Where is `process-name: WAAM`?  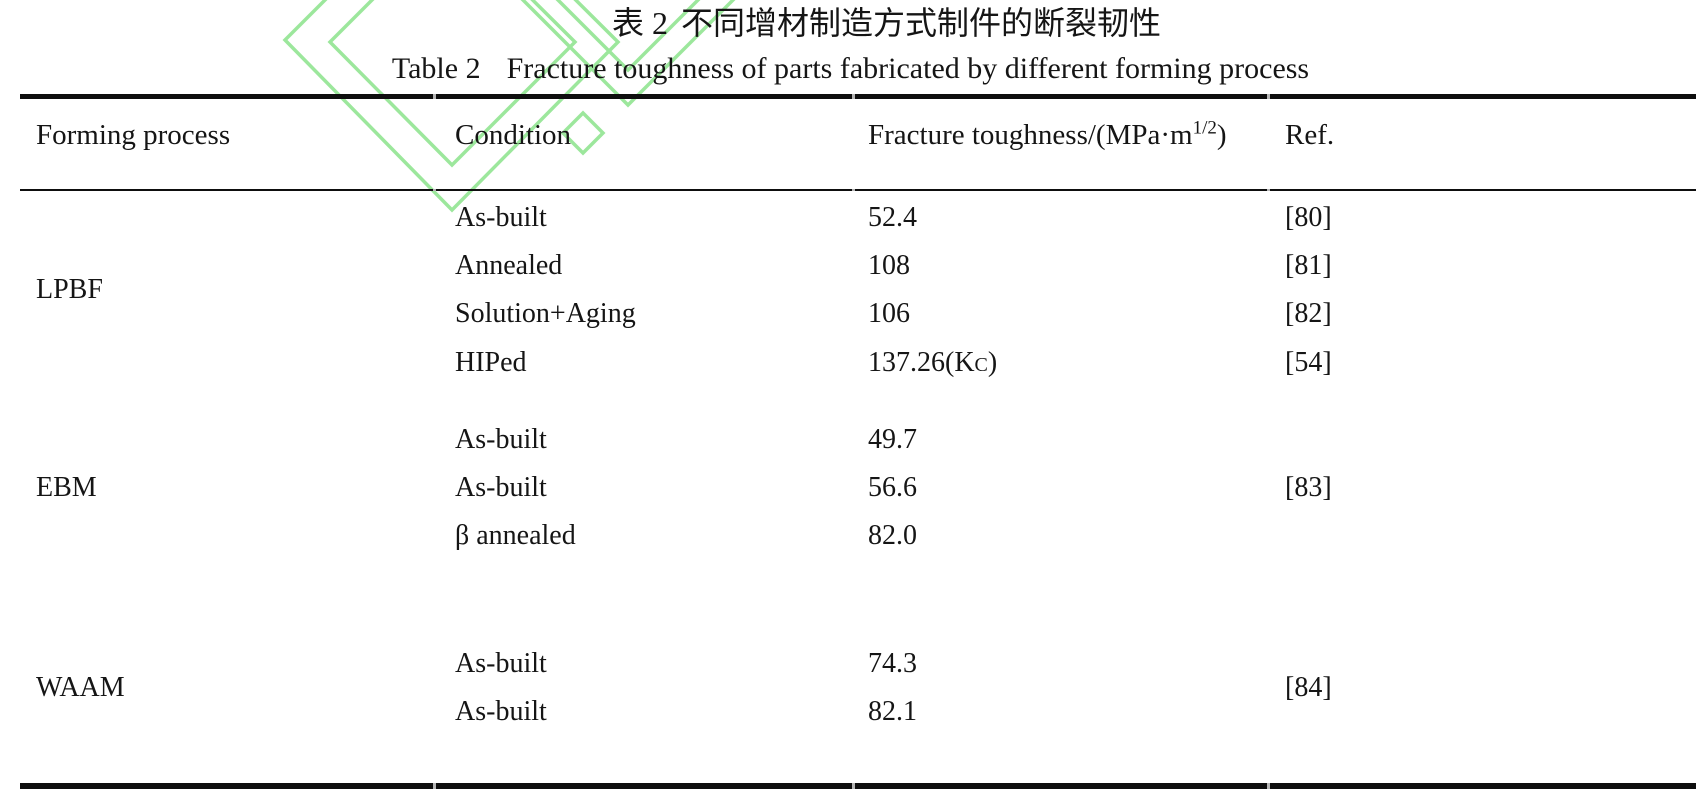 process-name: WAAM is located at coordinates (80, 687).